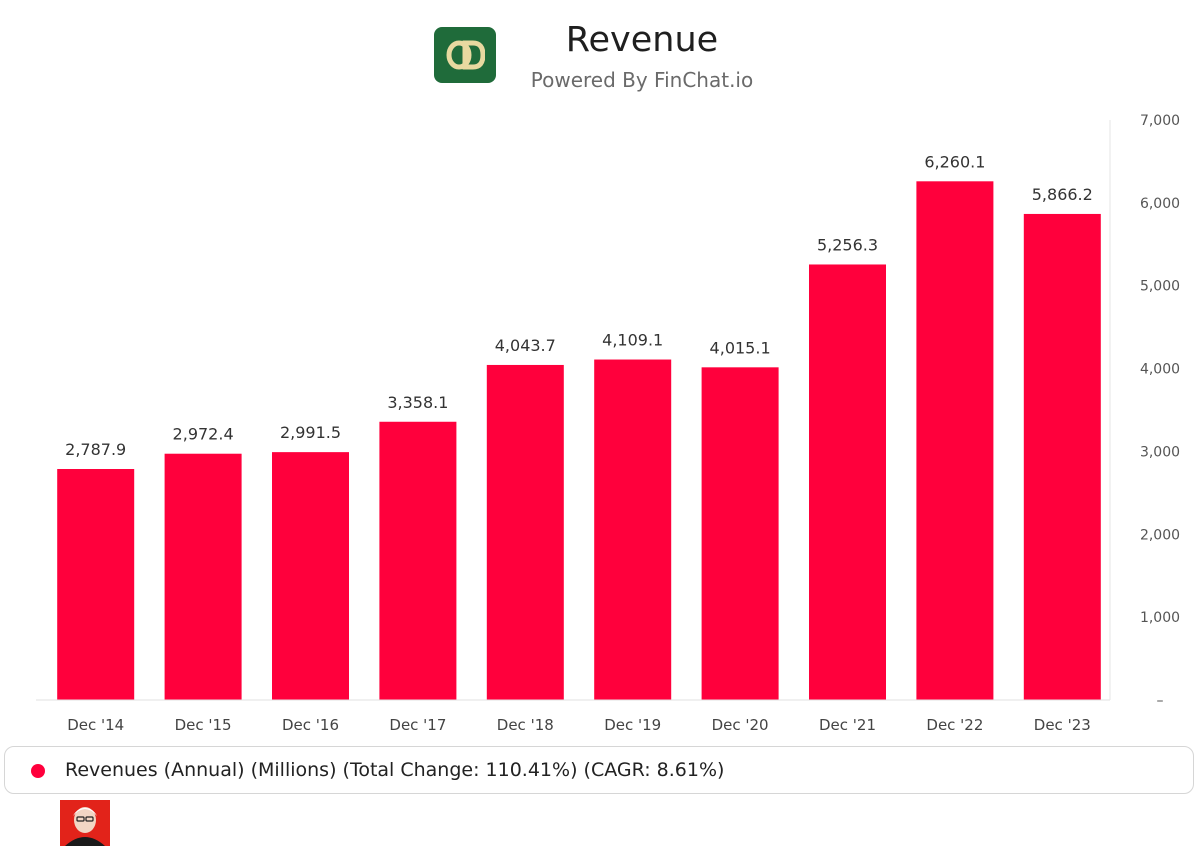 Image resolution: width=1200 pixels, height=850 pixels. I want to click on od-monogram-logo, so click(465, 55).